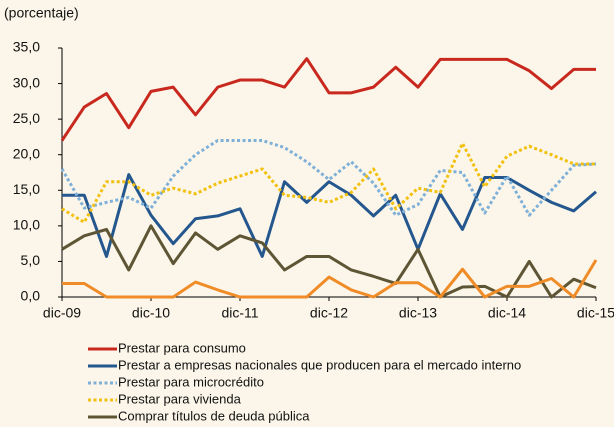  Describe the element at coordinates (418, 313) in the screenshot. I see `x-tick-label: dic-13` at that location.